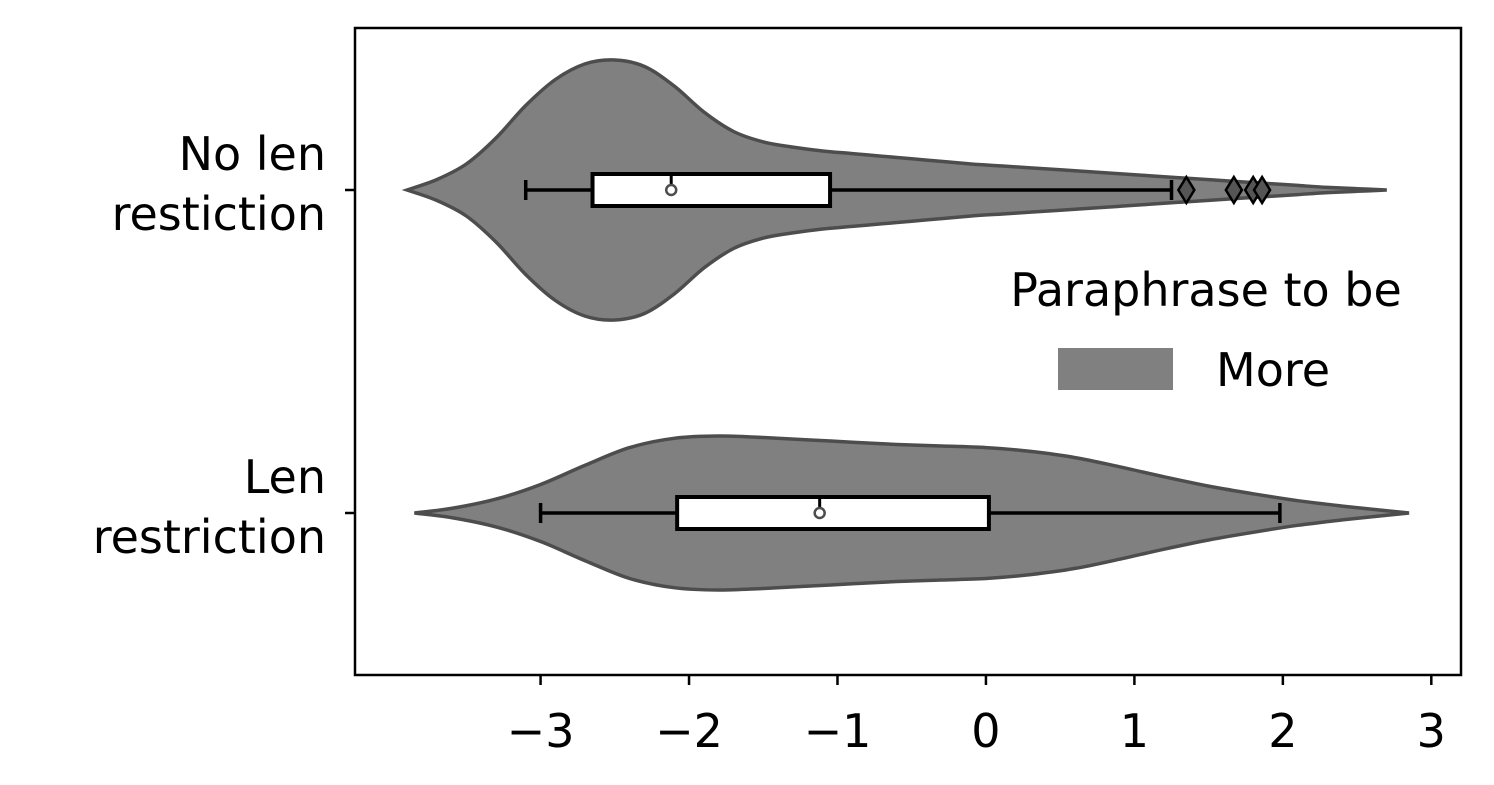 The height and width of the screenshot is (785, 1494). Describe the element at coordinates (224, 345) in the screenshot. I see `y-axis: No len restiction Len restriction` at that location.